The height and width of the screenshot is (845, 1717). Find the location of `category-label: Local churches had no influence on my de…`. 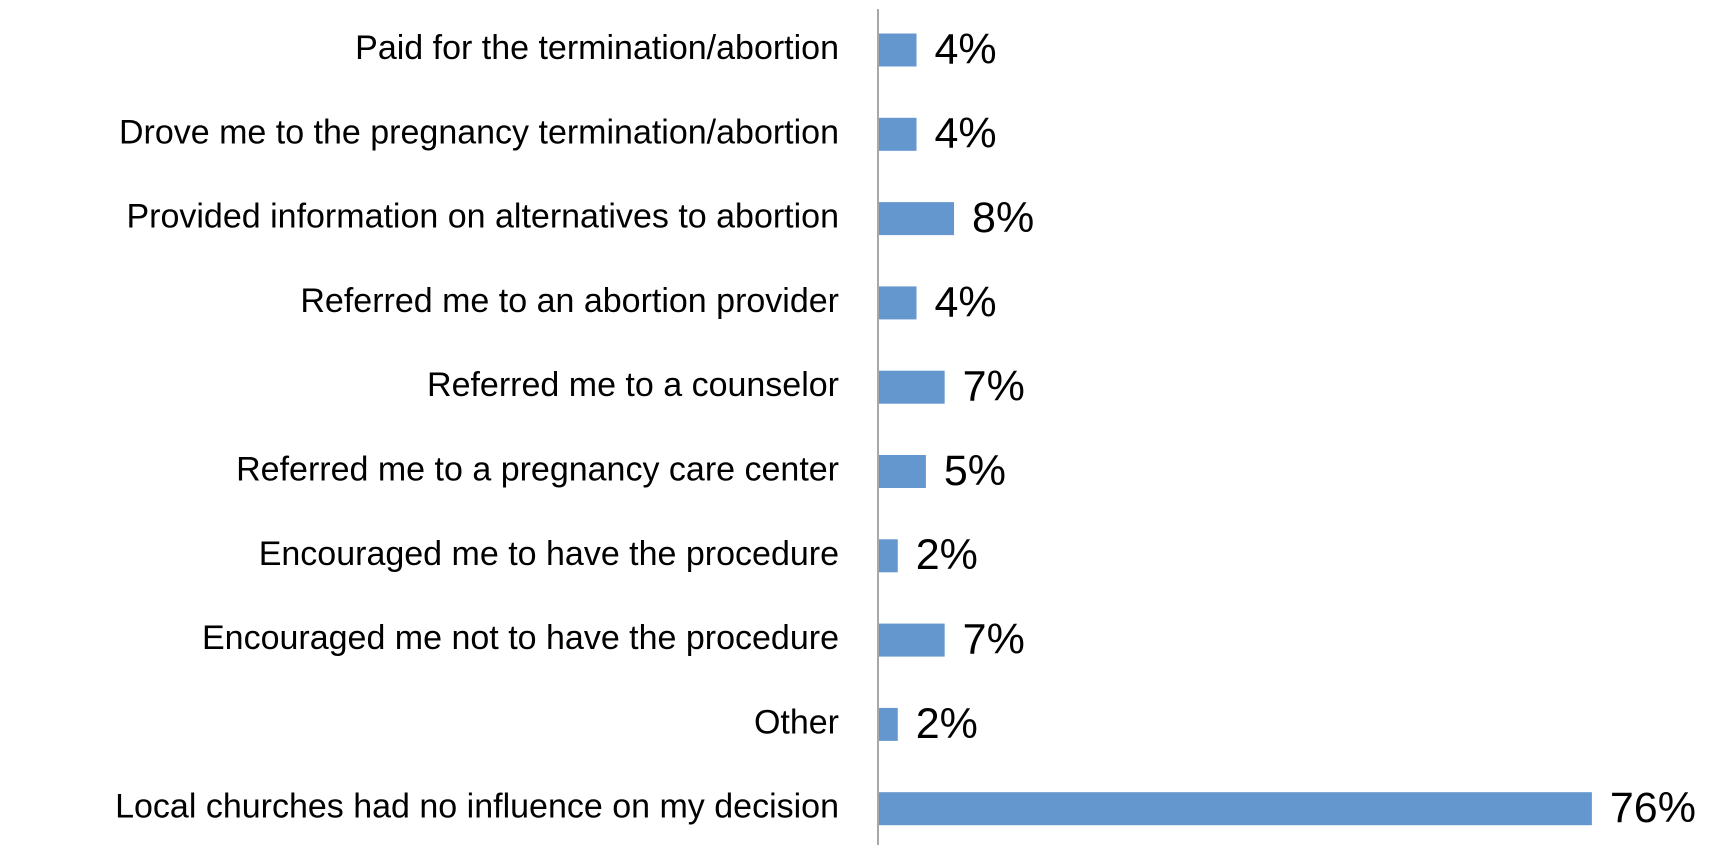

category-label: Local churches had no influence on my de… is located at coordinates (477, 807).